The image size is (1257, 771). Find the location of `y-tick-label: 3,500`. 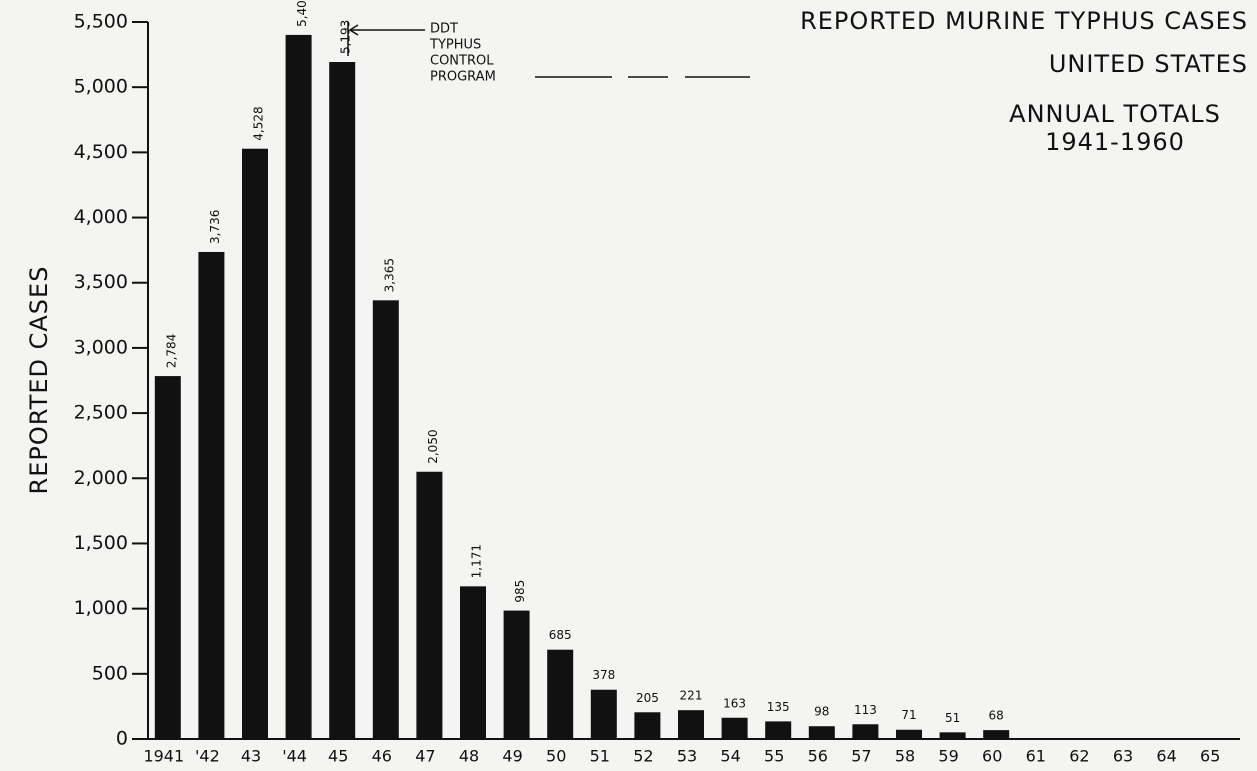

y-tick-label: 3,500 is located at coordinates (101, 282).